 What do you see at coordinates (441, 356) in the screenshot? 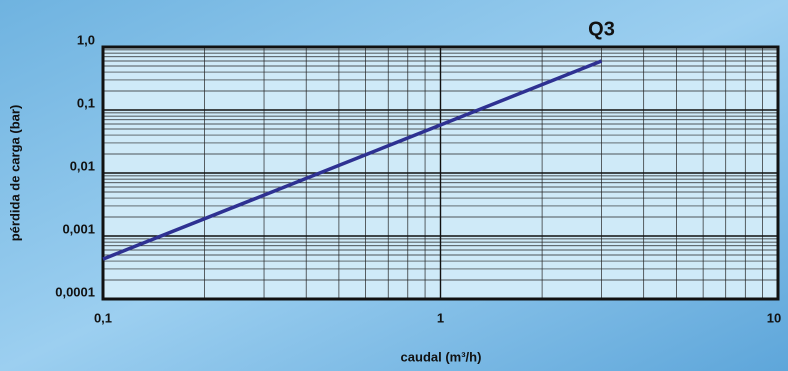
I see `x-axis-label: caudal (m³/h)` at bounding box center [441, 356].